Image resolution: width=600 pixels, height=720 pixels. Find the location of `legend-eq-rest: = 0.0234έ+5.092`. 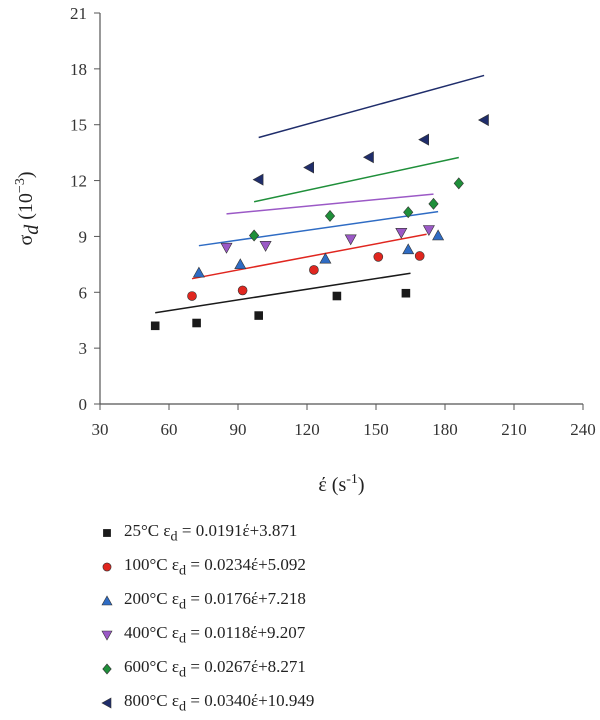

legend-eq-rest: = 0.0234έ+5.092 is located at coordinates (246, 564).